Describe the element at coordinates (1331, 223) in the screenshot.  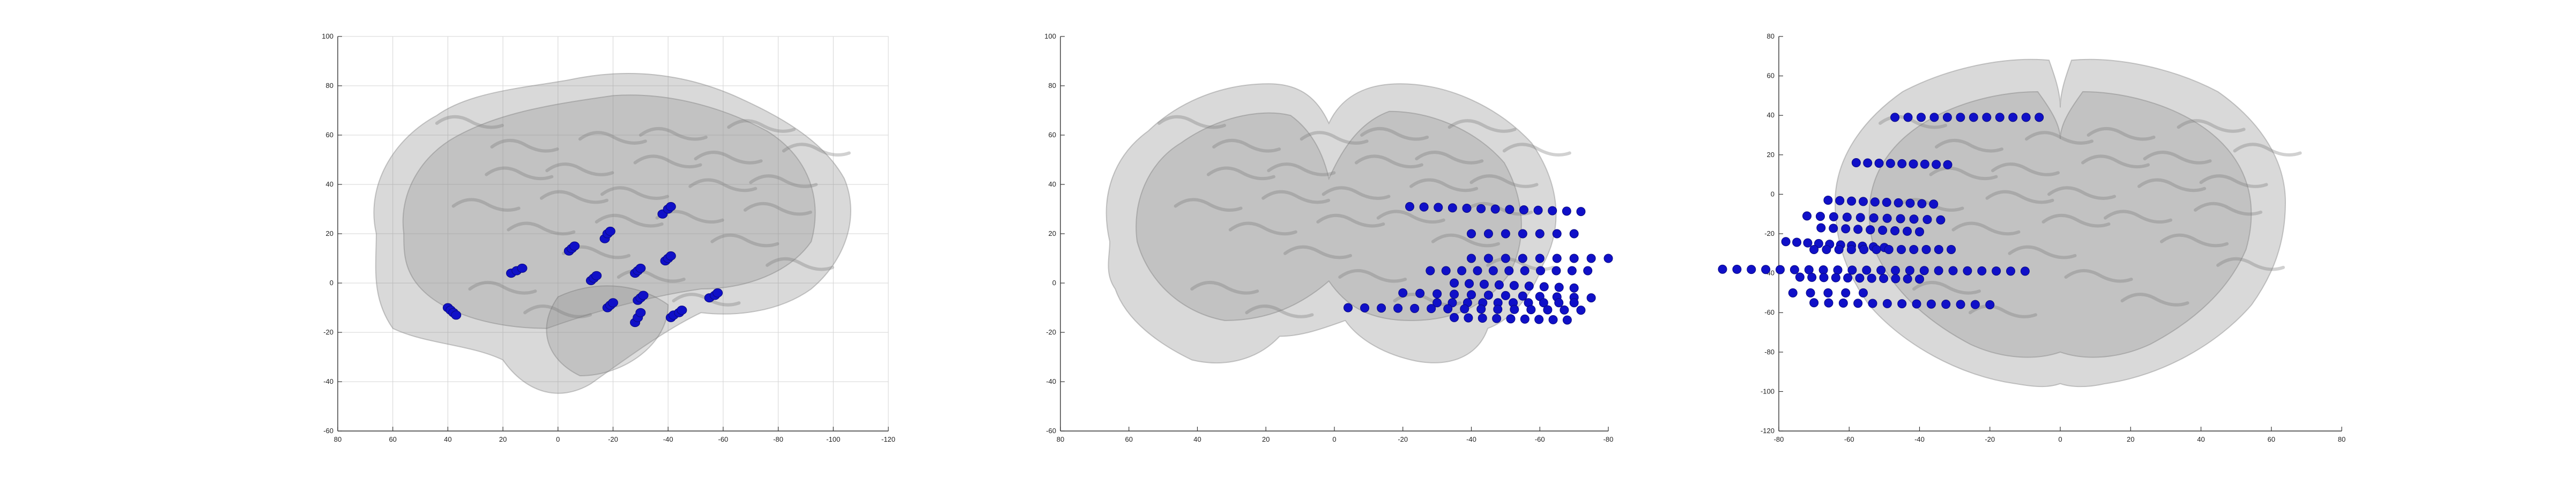
I see `brain-outline` at that location.